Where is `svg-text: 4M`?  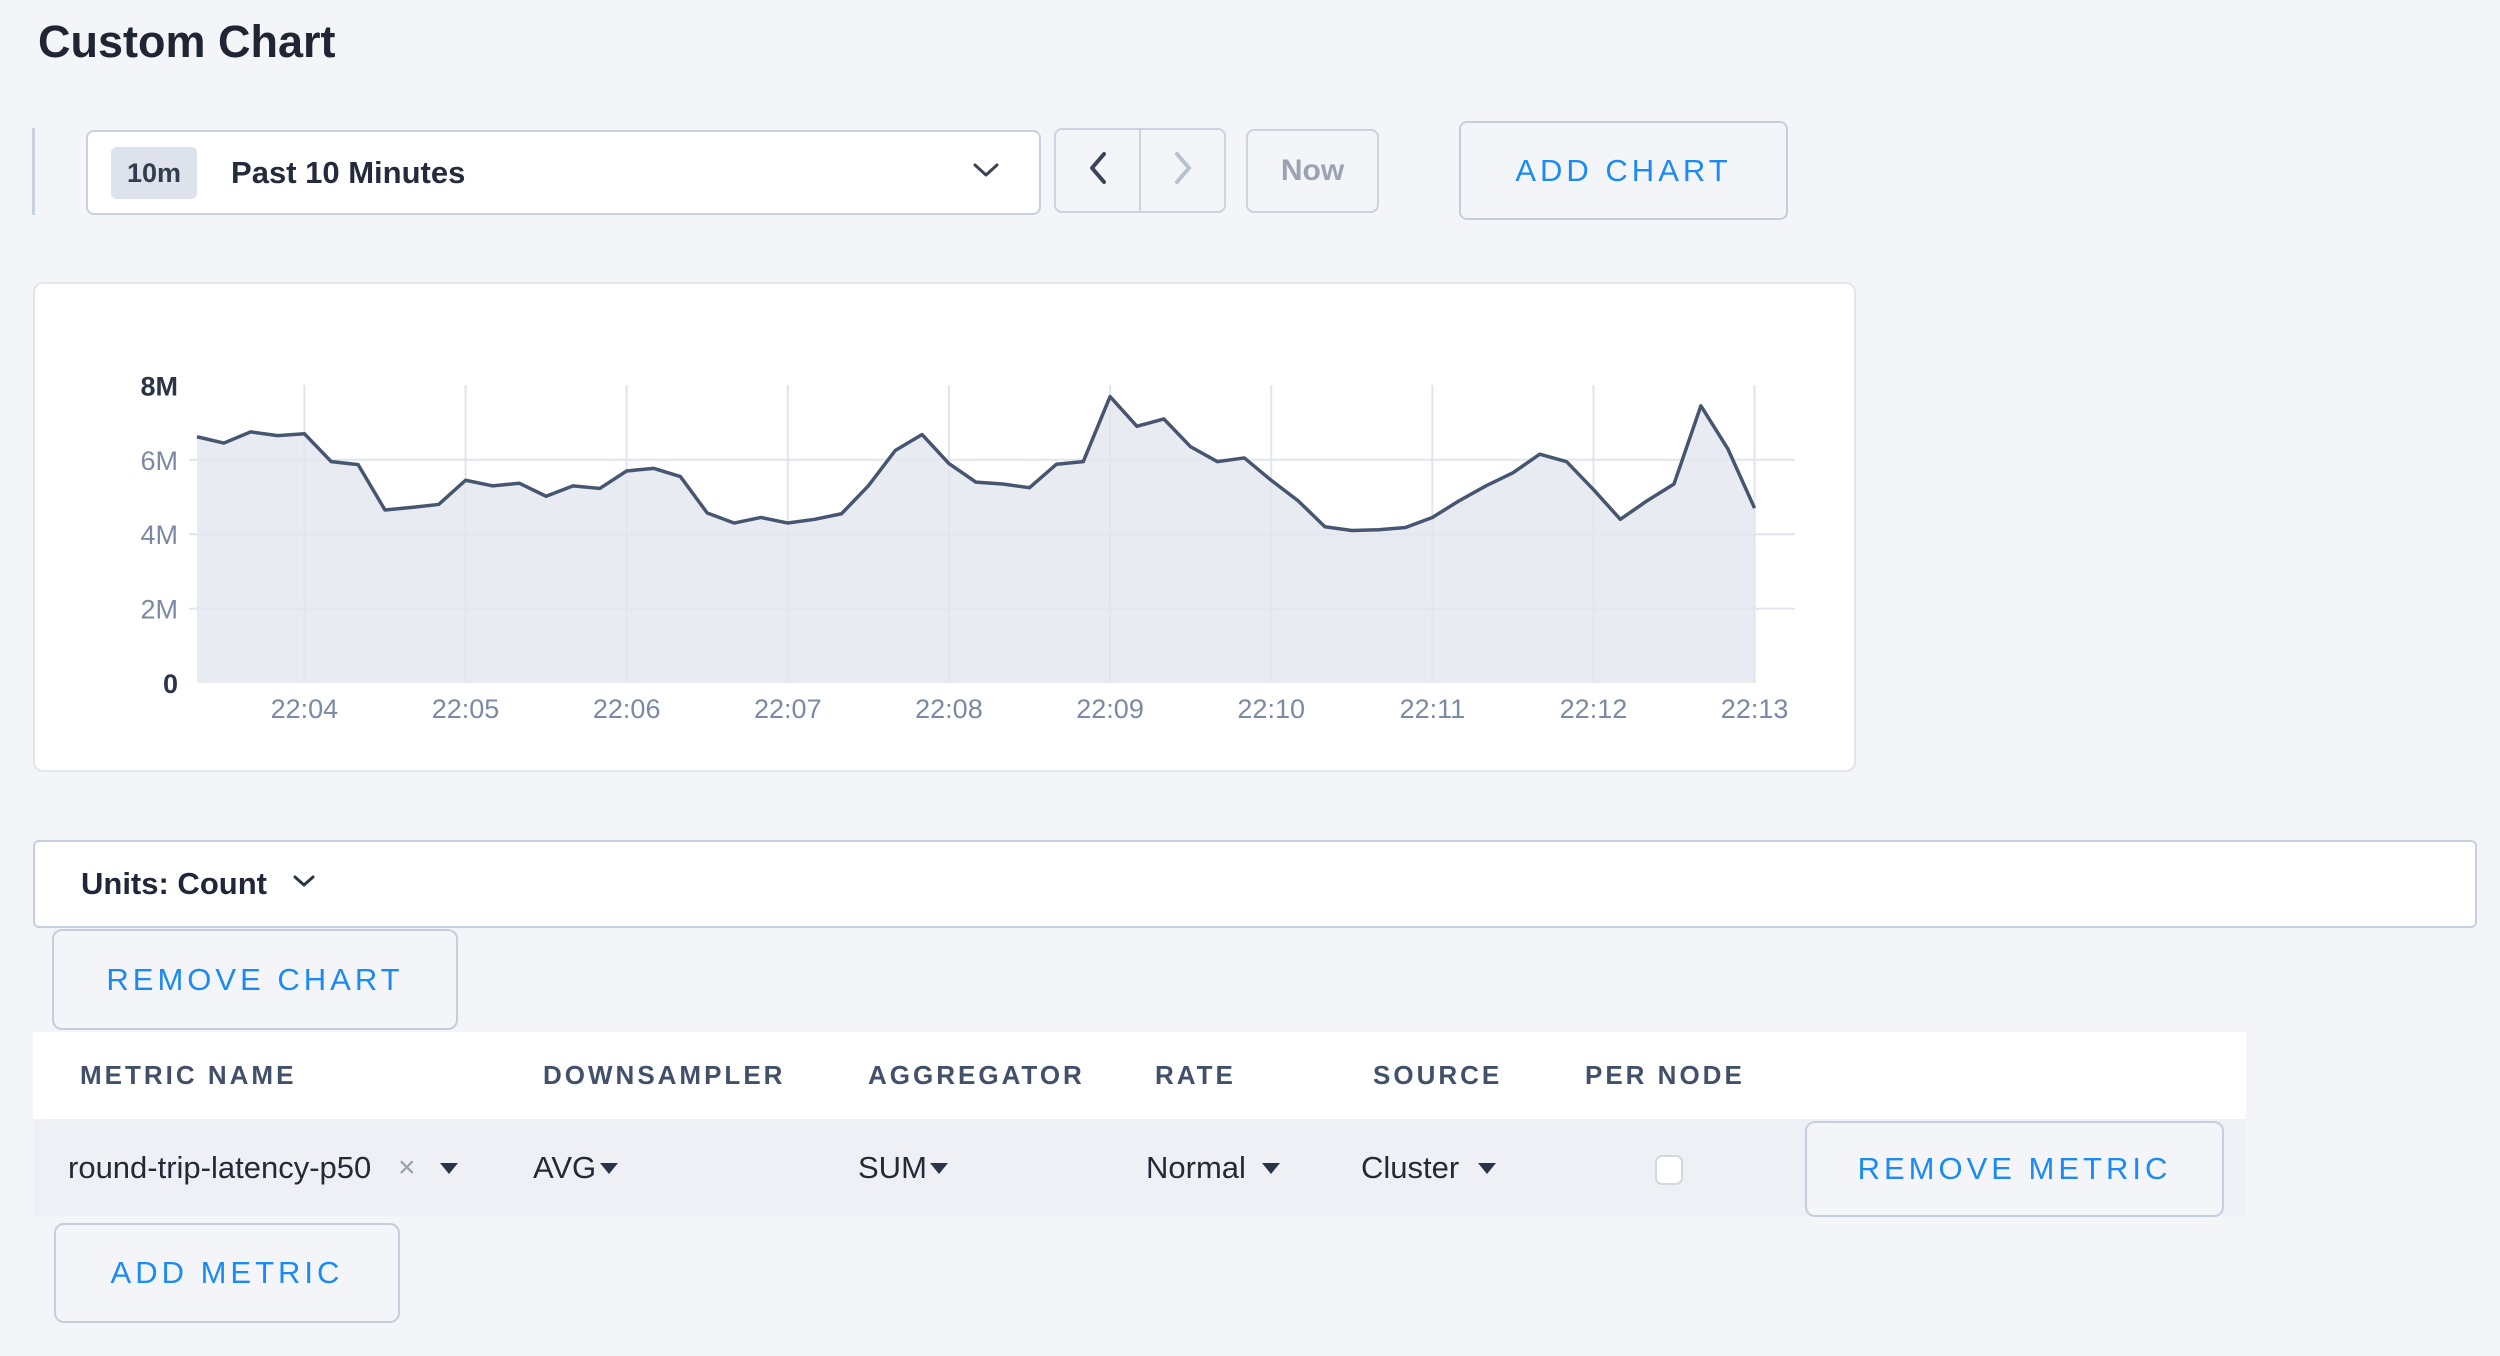 svg-text: 4M is located at coordinates (159, 535).